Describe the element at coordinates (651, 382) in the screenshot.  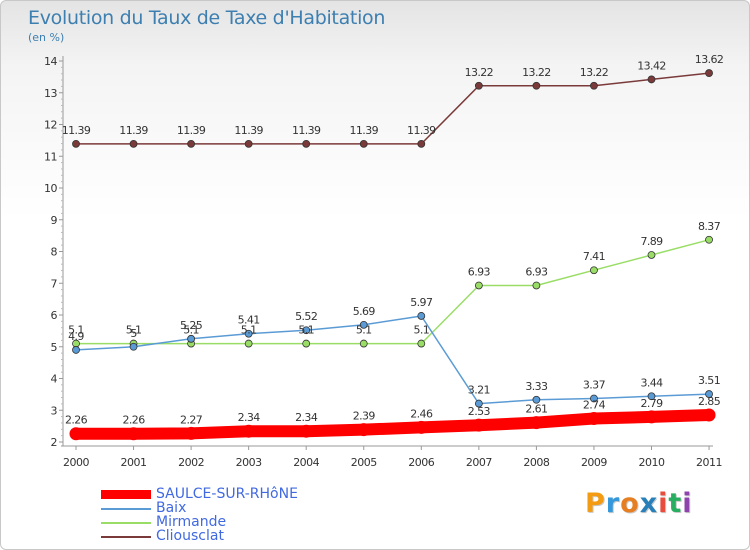
I see `data-label-1-10: 3.44` at that location.